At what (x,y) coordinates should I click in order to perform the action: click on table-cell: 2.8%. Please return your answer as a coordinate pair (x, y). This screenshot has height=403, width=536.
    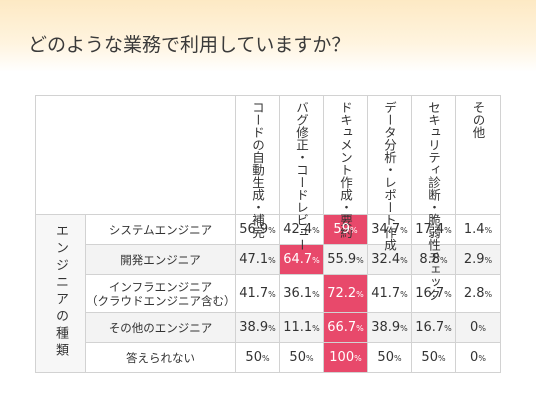
    Looking at the image, I should click on (478, 293).